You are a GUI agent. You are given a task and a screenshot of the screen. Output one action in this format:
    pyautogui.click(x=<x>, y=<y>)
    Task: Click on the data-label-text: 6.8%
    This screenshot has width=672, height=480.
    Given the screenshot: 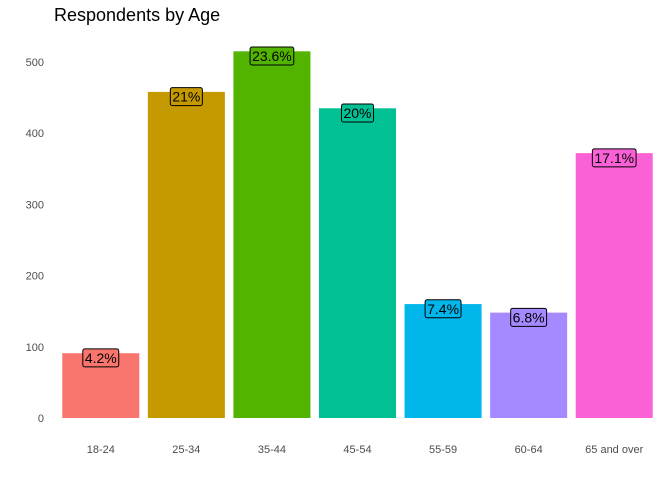 What is the action you would take?
    pyautogui.click(x=529, y=317)
    